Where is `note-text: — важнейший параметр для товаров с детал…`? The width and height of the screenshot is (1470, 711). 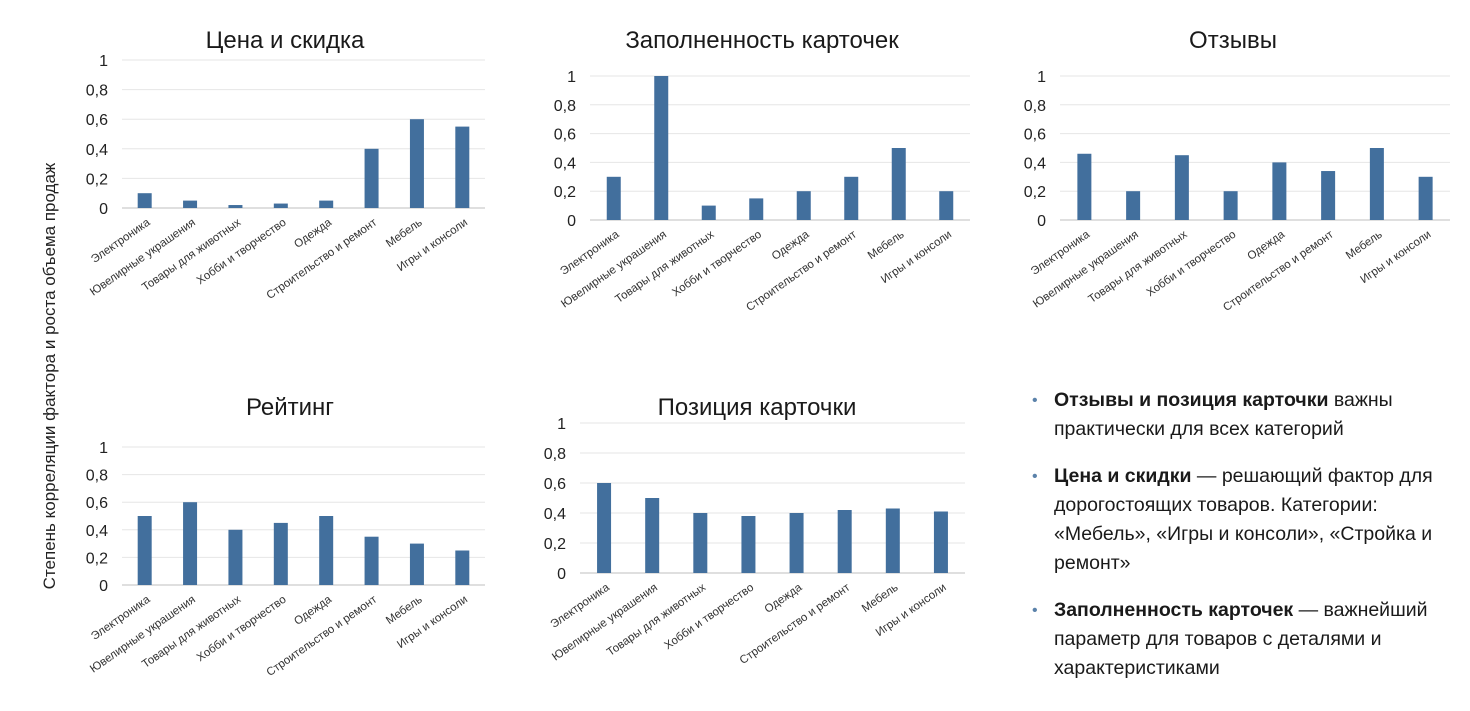
note-text: — важнейший параметр для товаров с детал… is located at coordinates (1241, 639).